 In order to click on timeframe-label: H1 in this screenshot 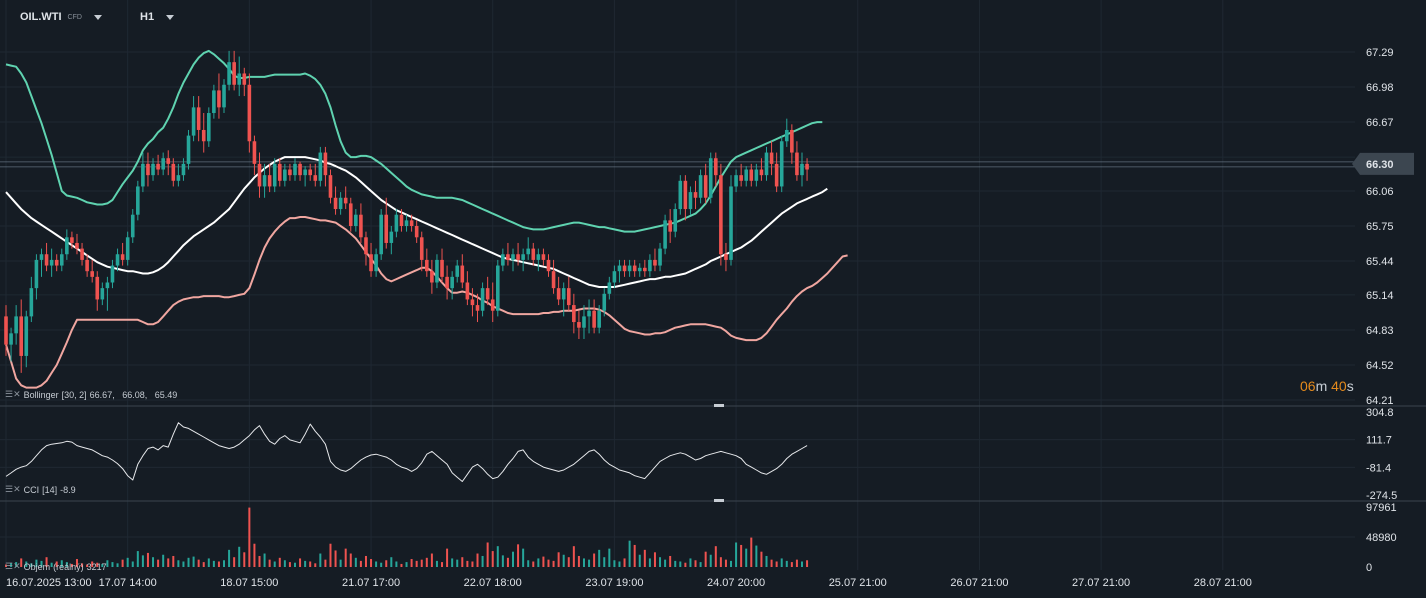, I will do `click(147, 17)`.